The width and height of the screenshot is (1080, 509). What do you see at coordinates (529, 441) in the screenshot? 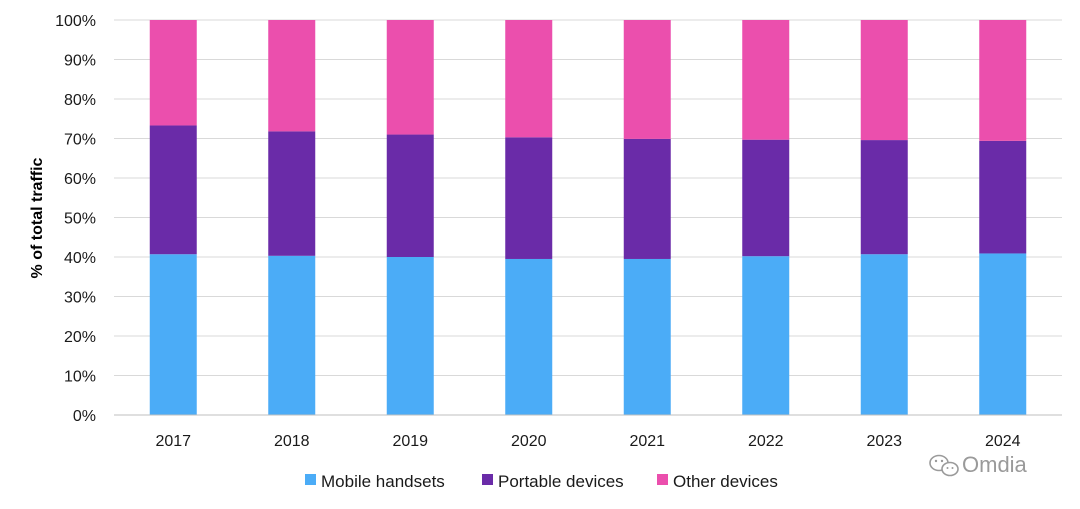
I see `x-tick-label: 2020` at bounding box center [529, 441].